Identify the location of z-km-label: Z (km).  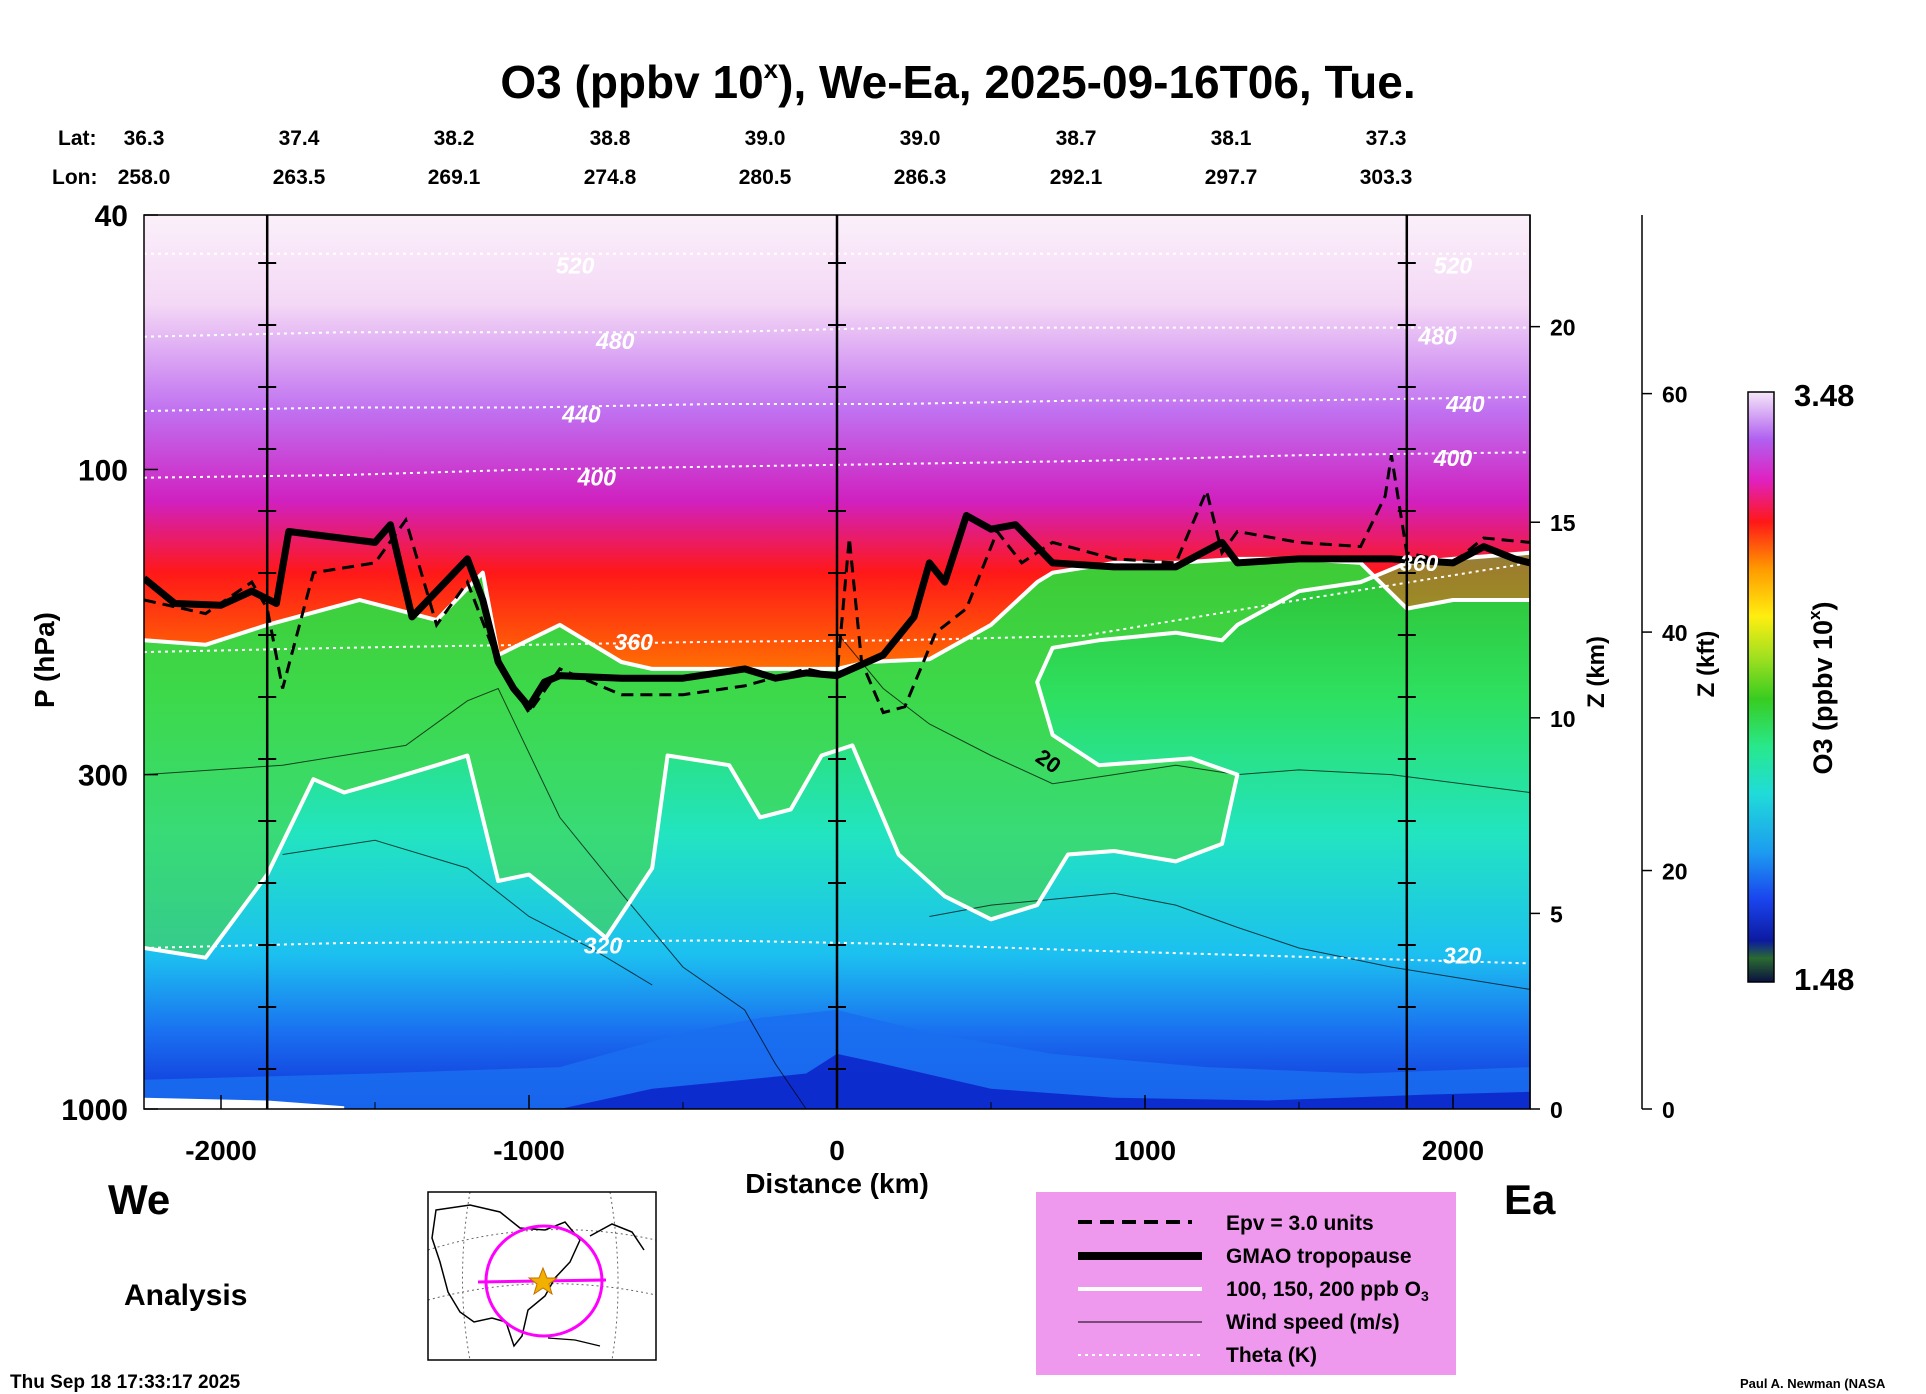
(1596, 672).